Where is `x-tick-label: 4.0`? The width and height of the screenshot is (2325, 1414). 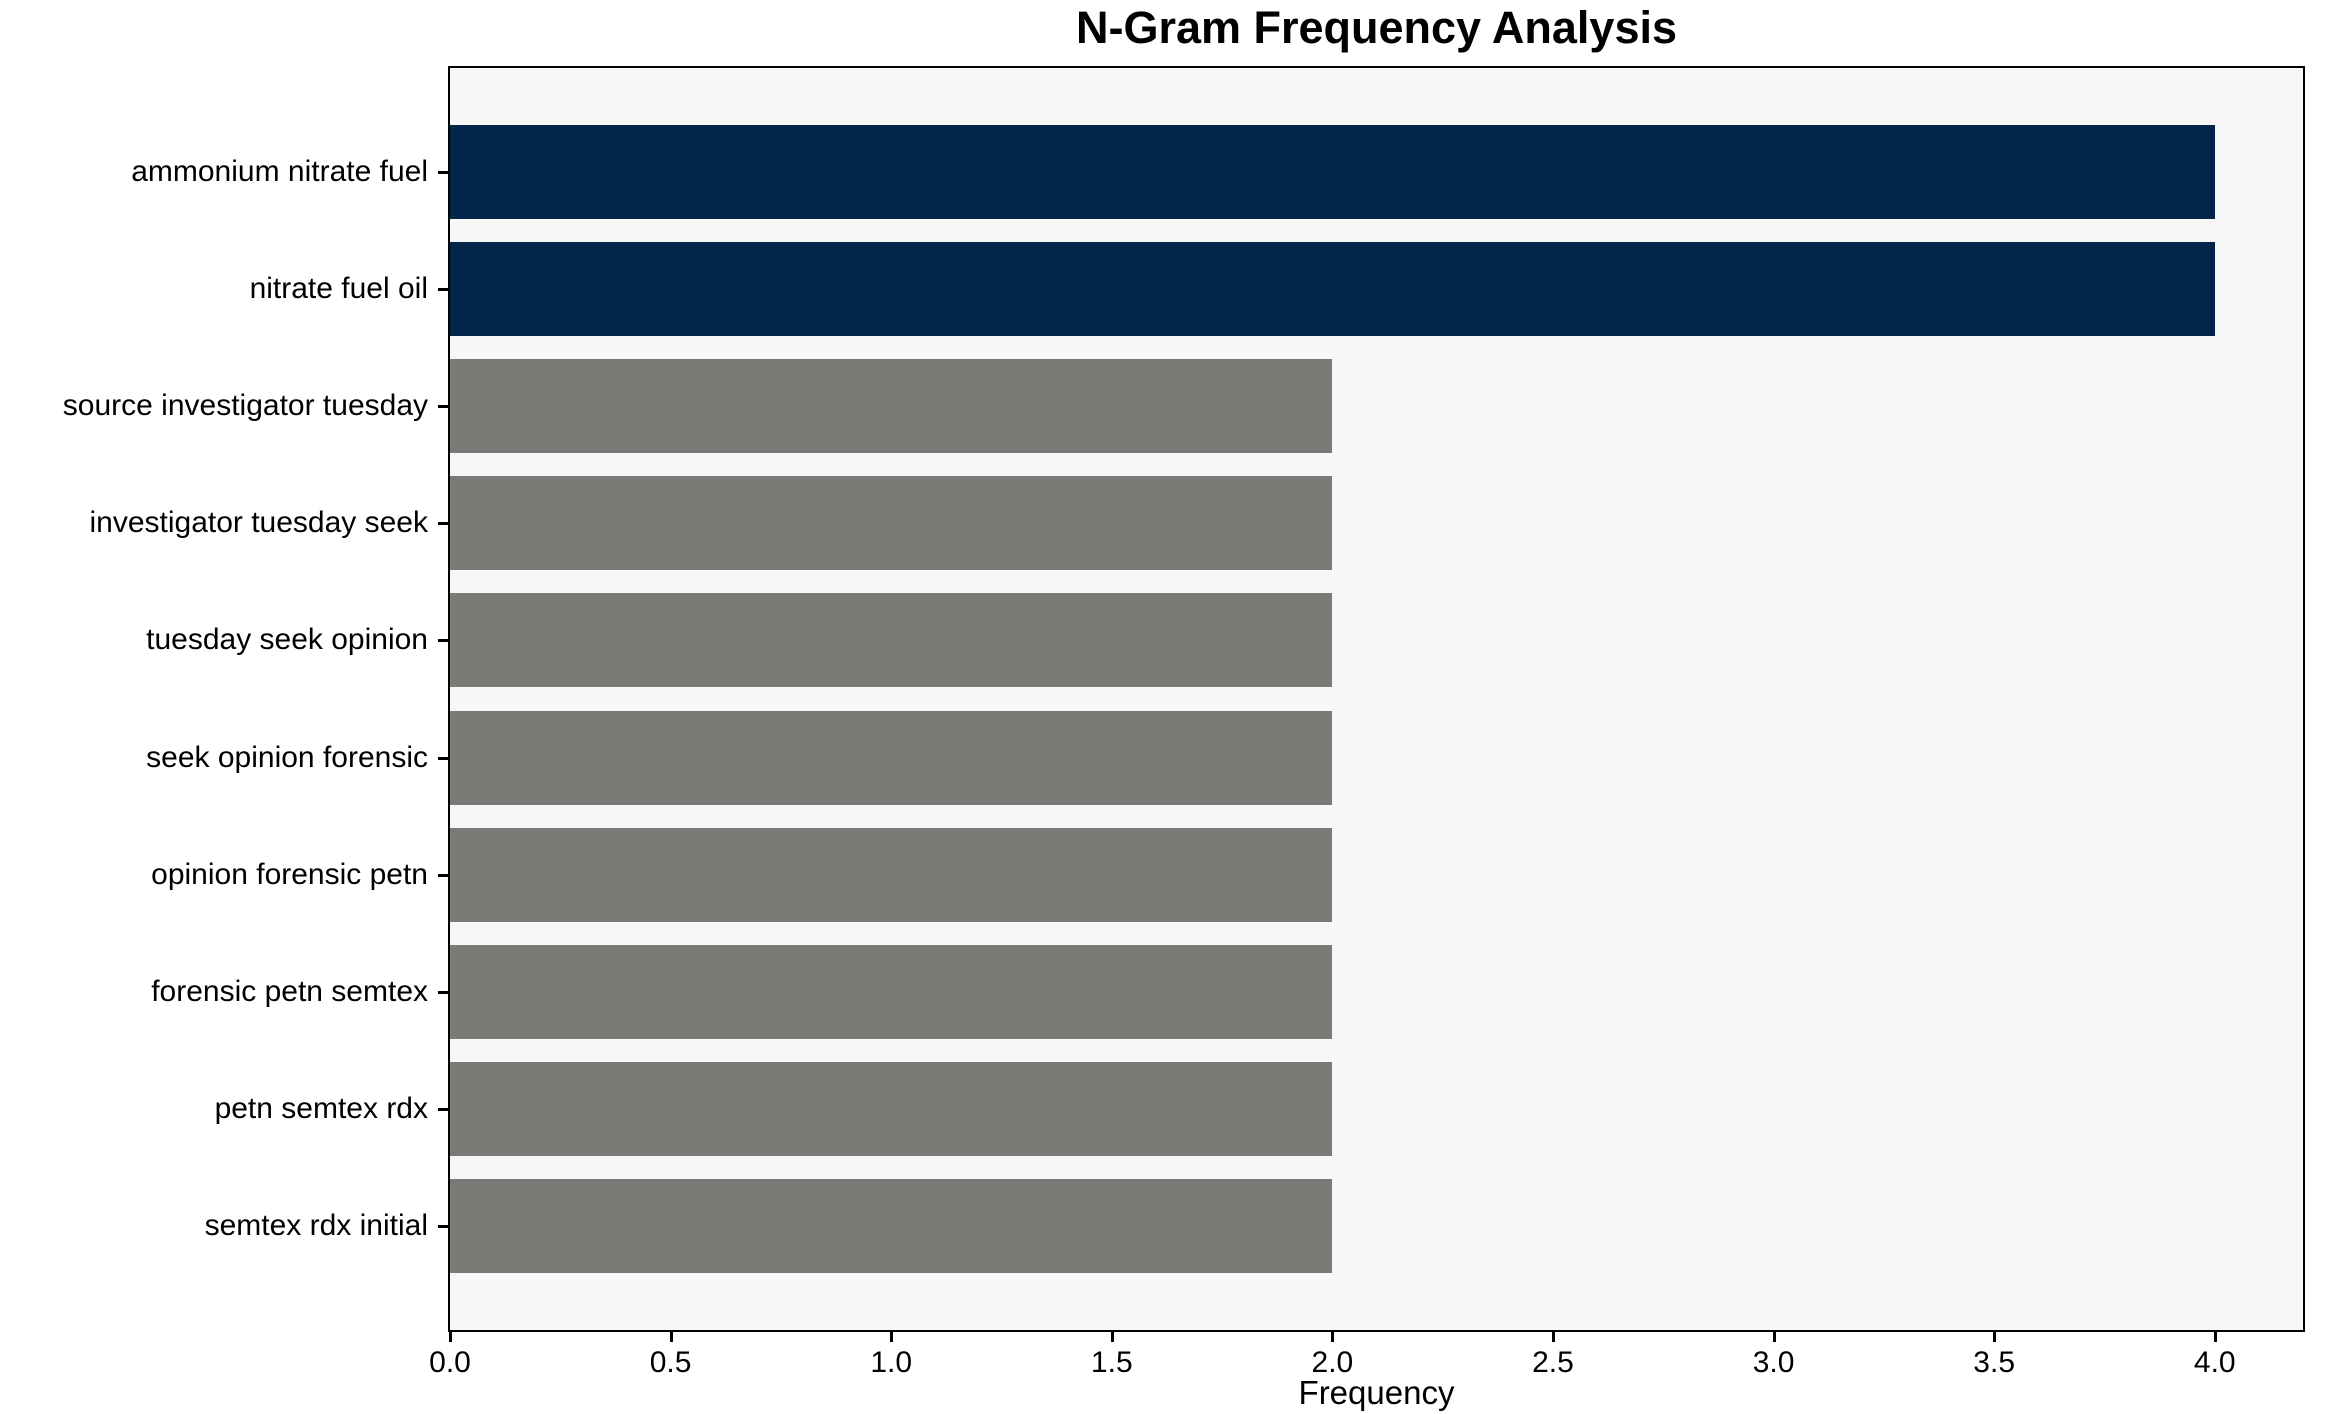
x-tick-label: 4.0 is located at coordinates (2214, 1362).